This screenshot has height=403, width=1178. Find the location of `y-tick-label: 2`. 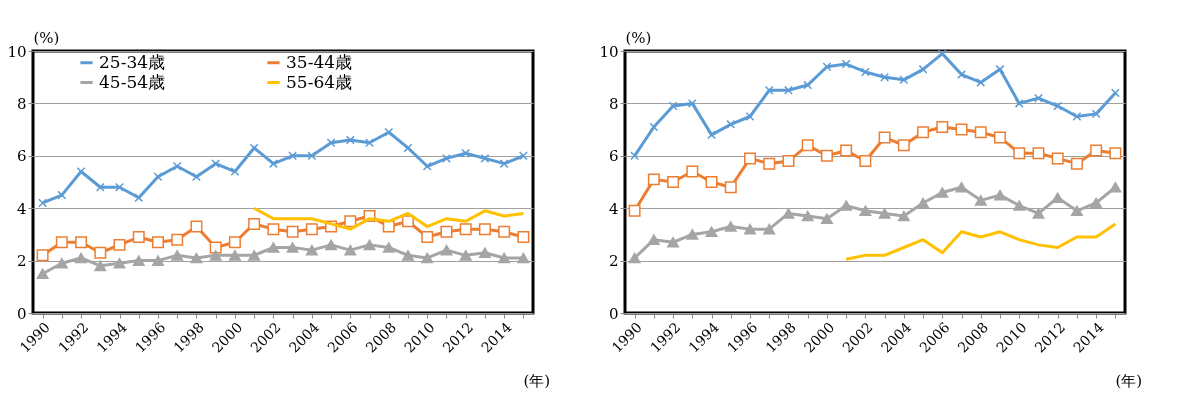

y-tick-label: 2 is located at coordinates (21, 261).